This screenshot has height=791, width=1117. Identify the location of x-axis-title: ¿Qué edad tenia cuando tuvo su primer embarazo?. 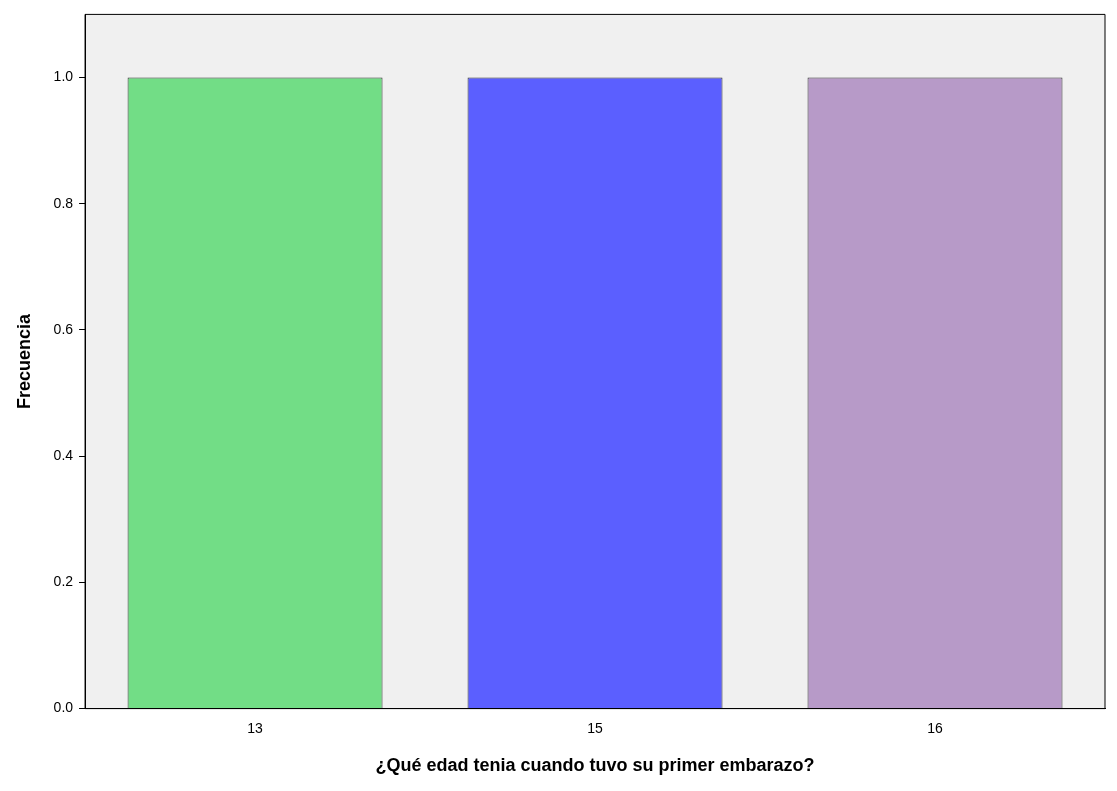
(595, 765).